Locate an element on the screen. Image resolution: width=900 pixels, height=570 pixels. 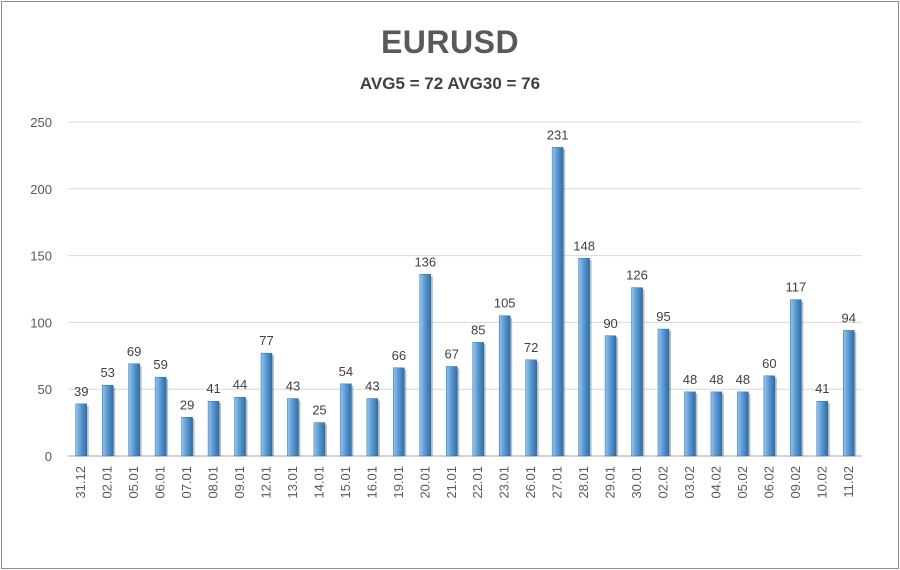
y-axis-ticks: 0 50 100 150 200 250 is located at coordinates (41, 289).